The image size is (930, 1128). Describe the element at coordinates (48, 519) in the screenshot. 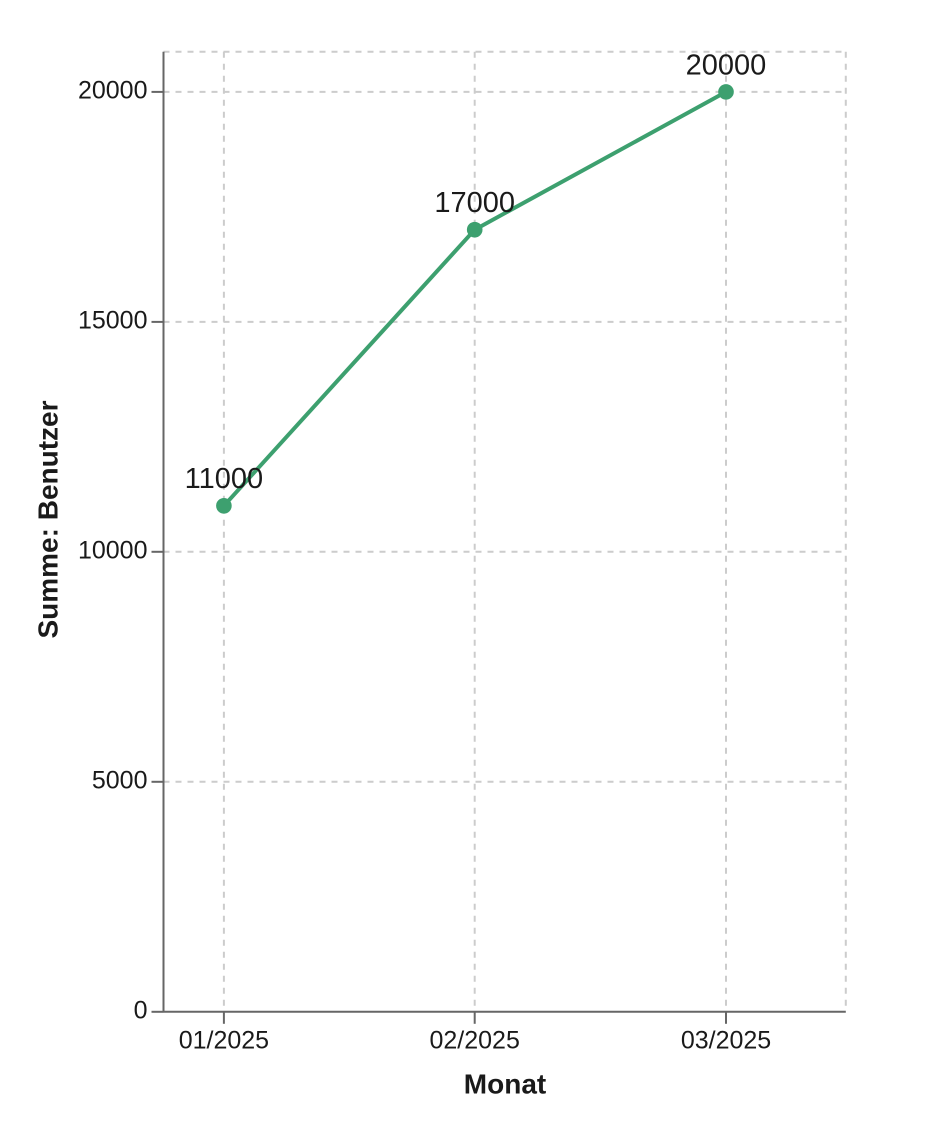

I see `svg-text: Summe: Benutzer` at that location.